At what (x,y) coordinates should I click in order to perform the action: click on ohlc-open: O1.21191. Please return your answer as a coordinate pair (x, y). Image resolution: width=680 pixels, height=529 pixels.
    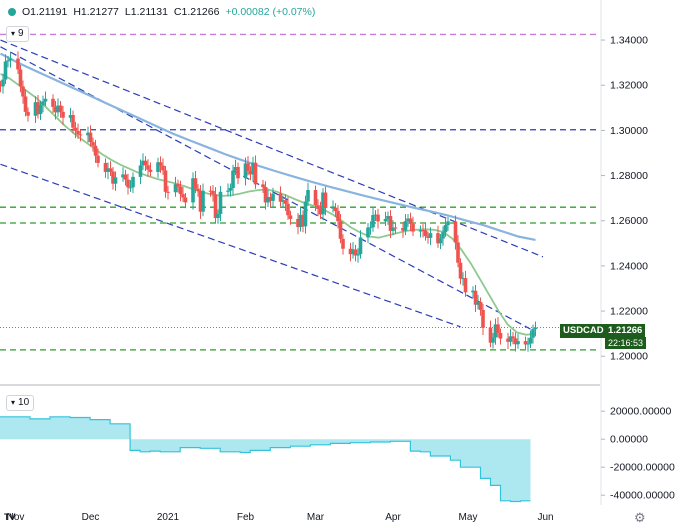
    Looking at the image, I should click on (45, 12).